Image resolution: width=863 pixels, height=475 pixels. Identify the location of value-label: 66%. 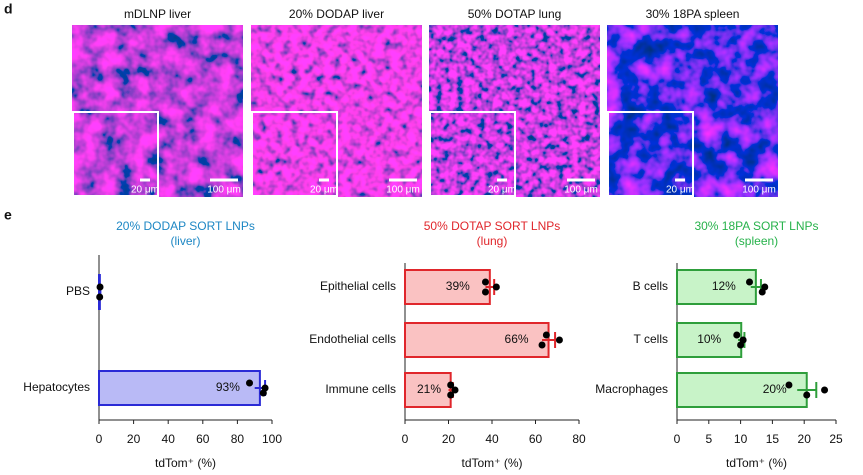
(517, 339).